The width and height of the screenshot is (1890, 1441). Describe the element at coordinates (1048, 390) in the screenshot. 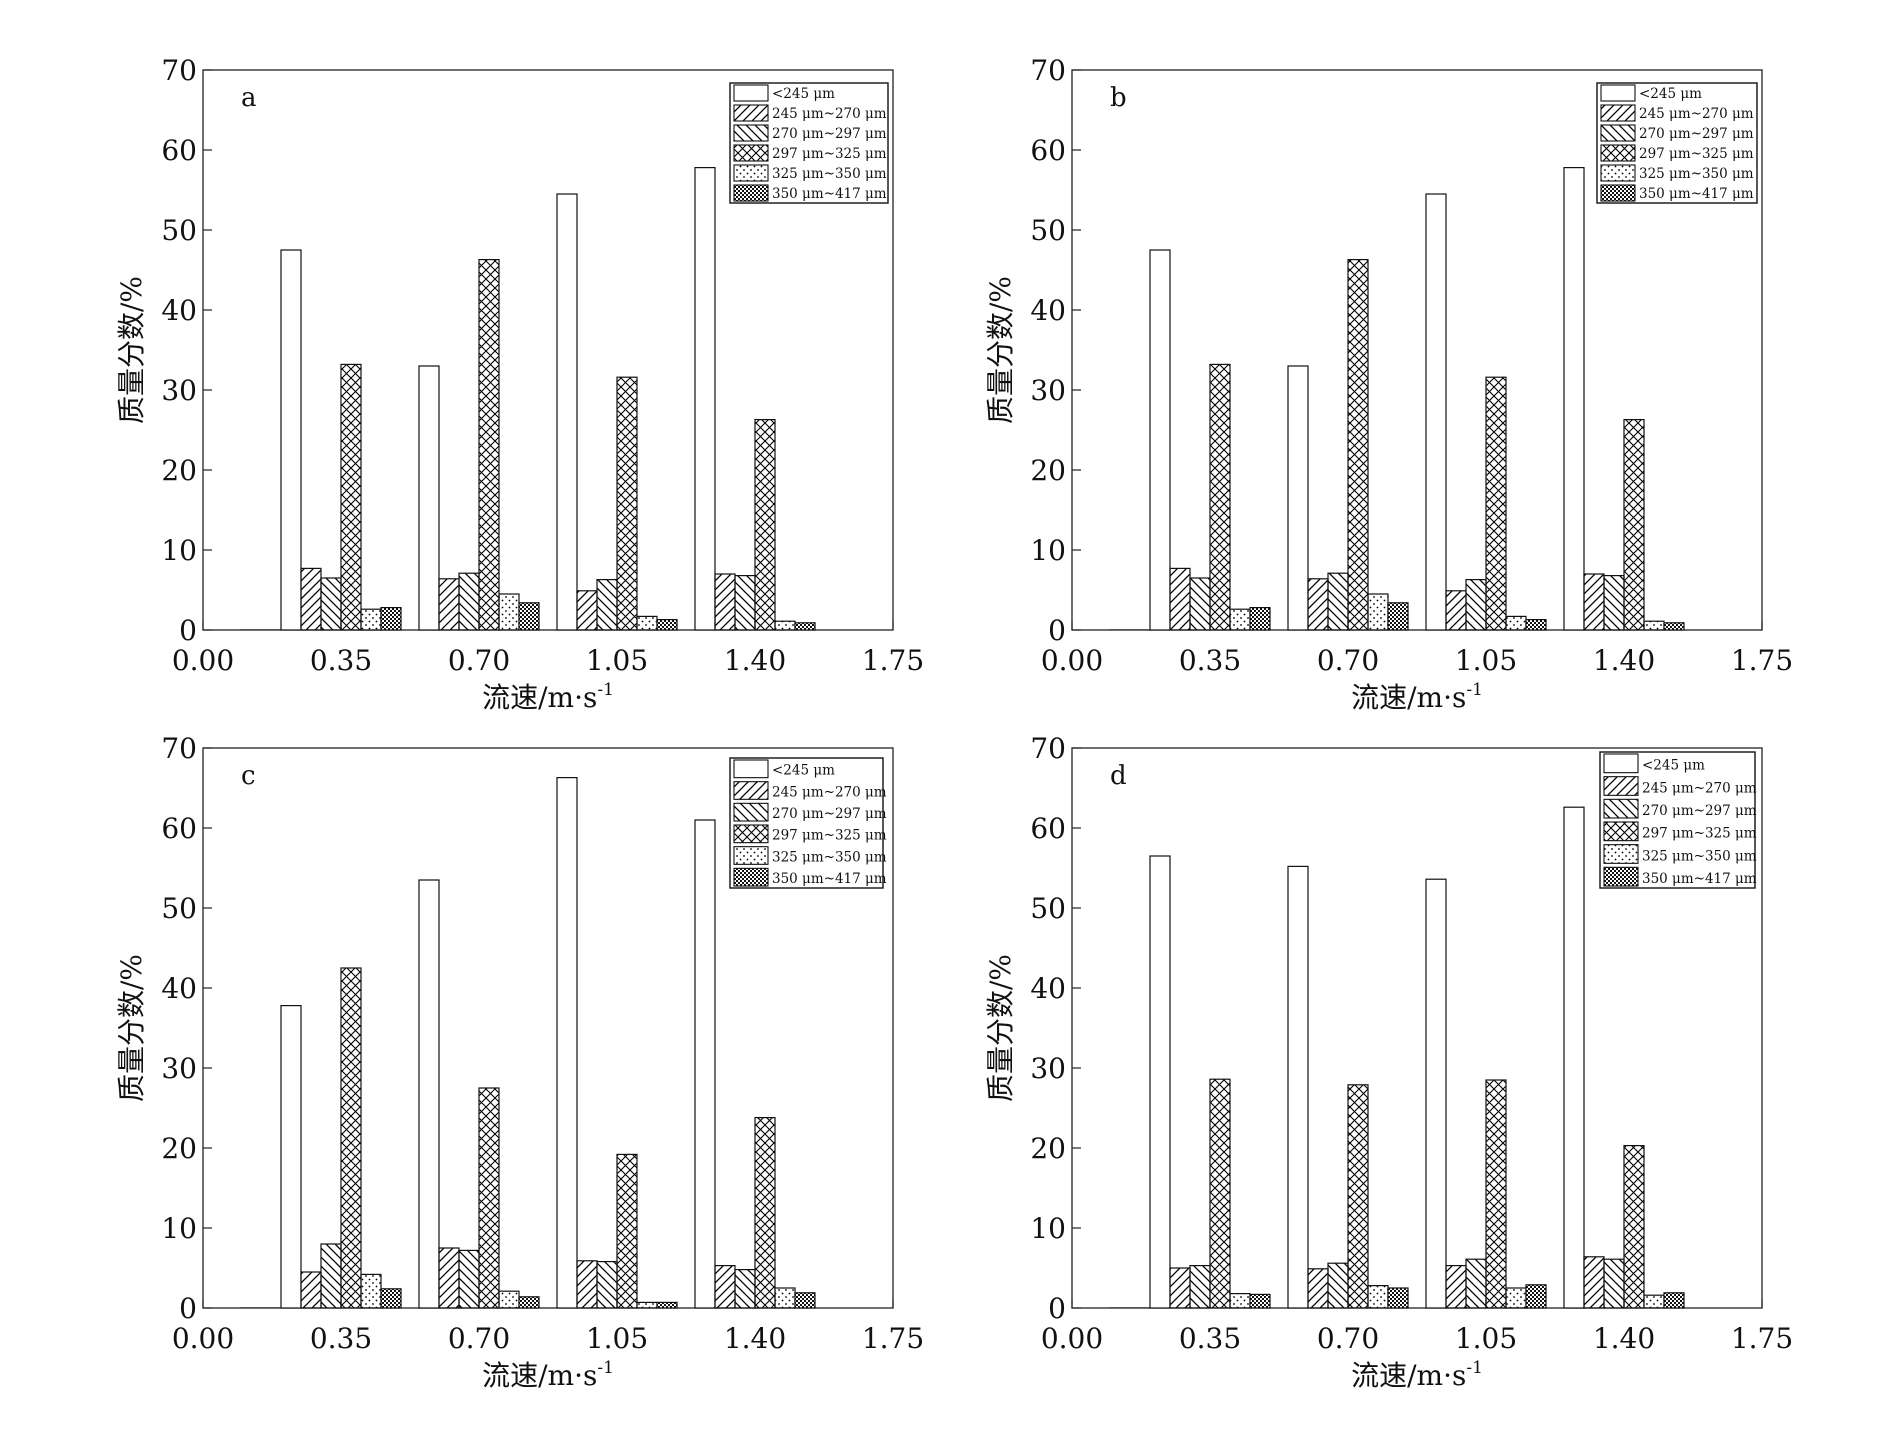

I see `y-tick-label: 30` at that location.